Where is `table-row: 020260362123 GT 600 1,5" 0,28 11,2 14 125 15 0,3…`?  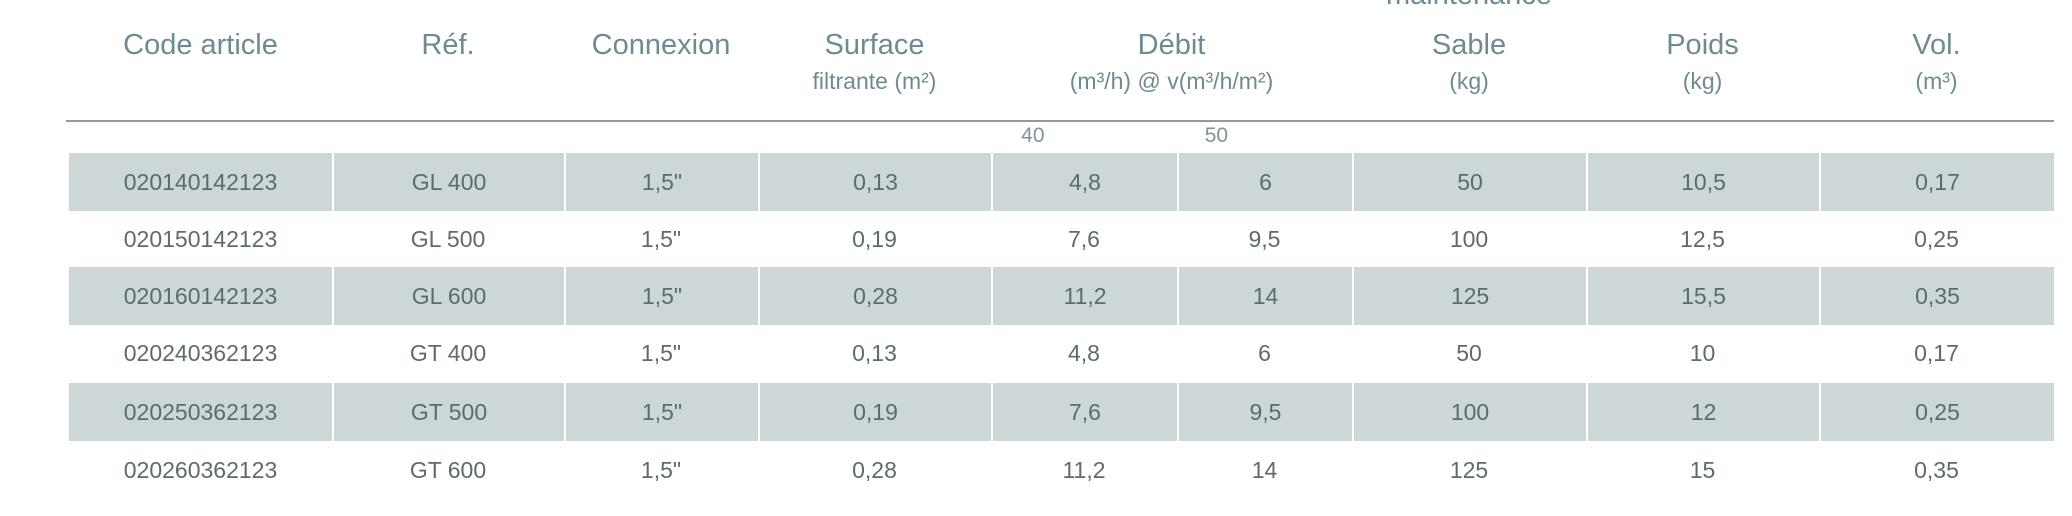 table-row: 020260362123 GT 600 1,5" 0,28 11,2 14 125 15 0,3… is located at coordinates (1061, 470).